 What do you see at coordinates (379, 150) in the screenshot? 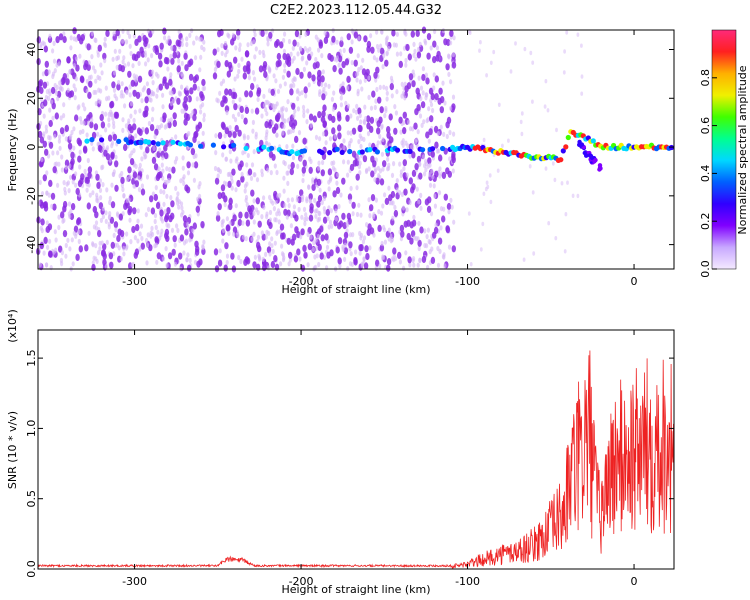
I see `spectrogram-signal-track` at bounding box center [379, 150].